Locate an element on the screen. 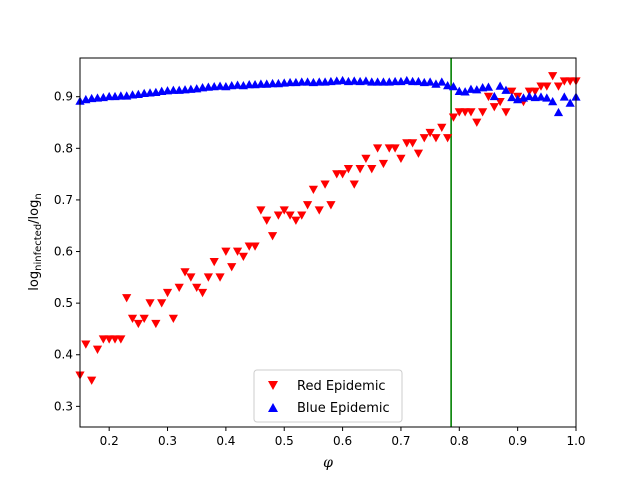 The image size is (640, 480). legend: Red Epidemic Blue Epidemic is located at coordinates (328, 396).